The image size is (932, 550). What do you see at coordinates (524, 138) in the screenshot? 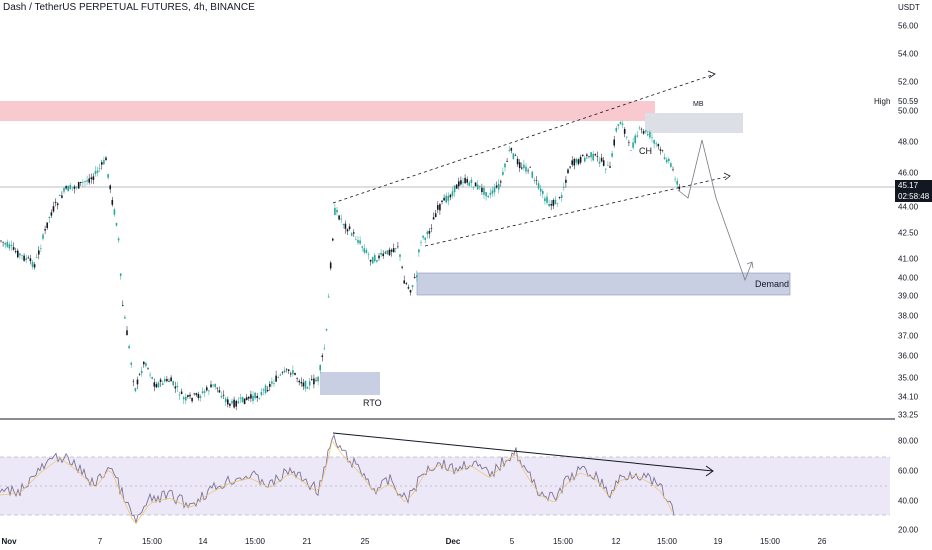
I see `channel-upper-line` at bounding box center [524, 138].